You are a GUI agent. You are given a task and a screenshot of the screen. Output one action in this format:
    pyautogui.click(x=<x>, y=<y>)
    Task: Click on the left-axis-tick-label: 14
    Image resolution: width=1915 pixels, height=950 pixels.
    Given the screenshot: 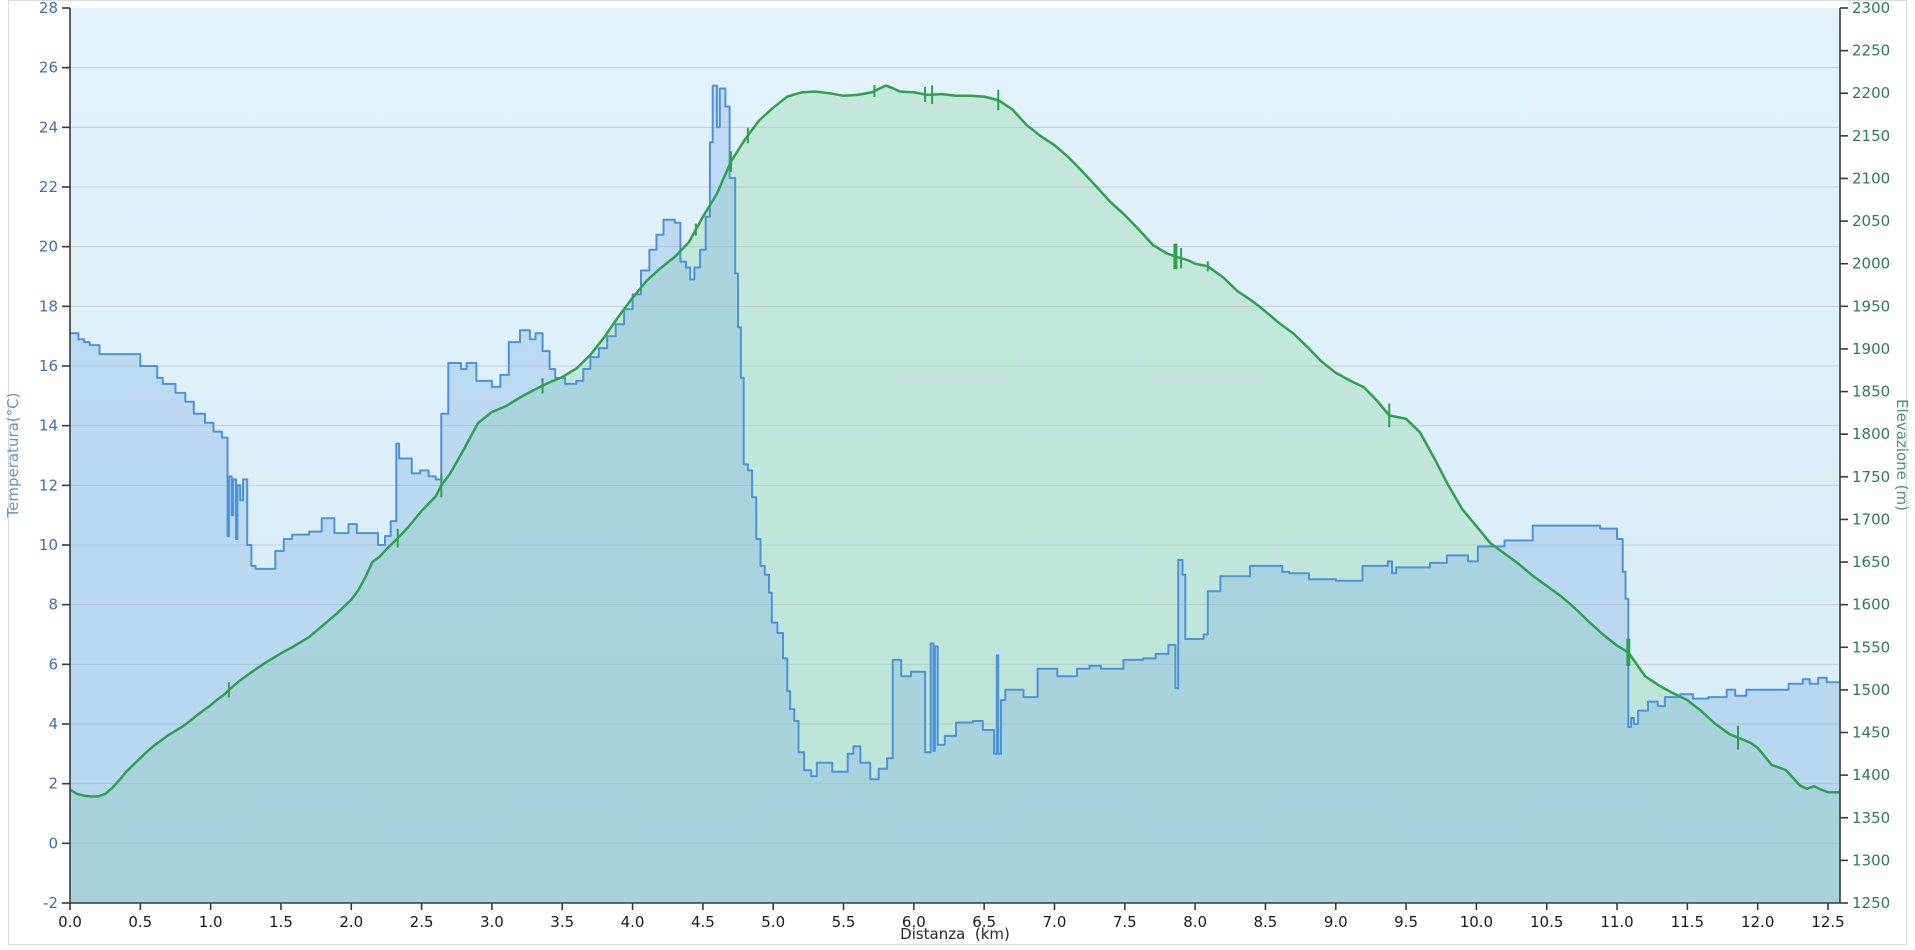 What is the action you would take?
    pyautogui.click(x=48, y=426)
    